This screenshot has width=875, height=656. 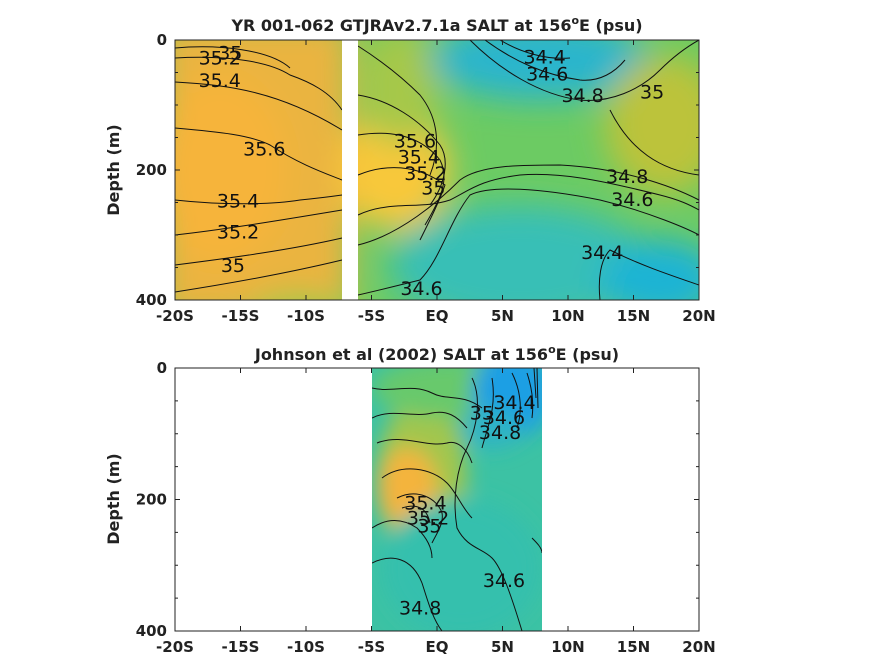 I want to click on y-axis-label-bottom: Depth (m), so click(x=113, y=499).